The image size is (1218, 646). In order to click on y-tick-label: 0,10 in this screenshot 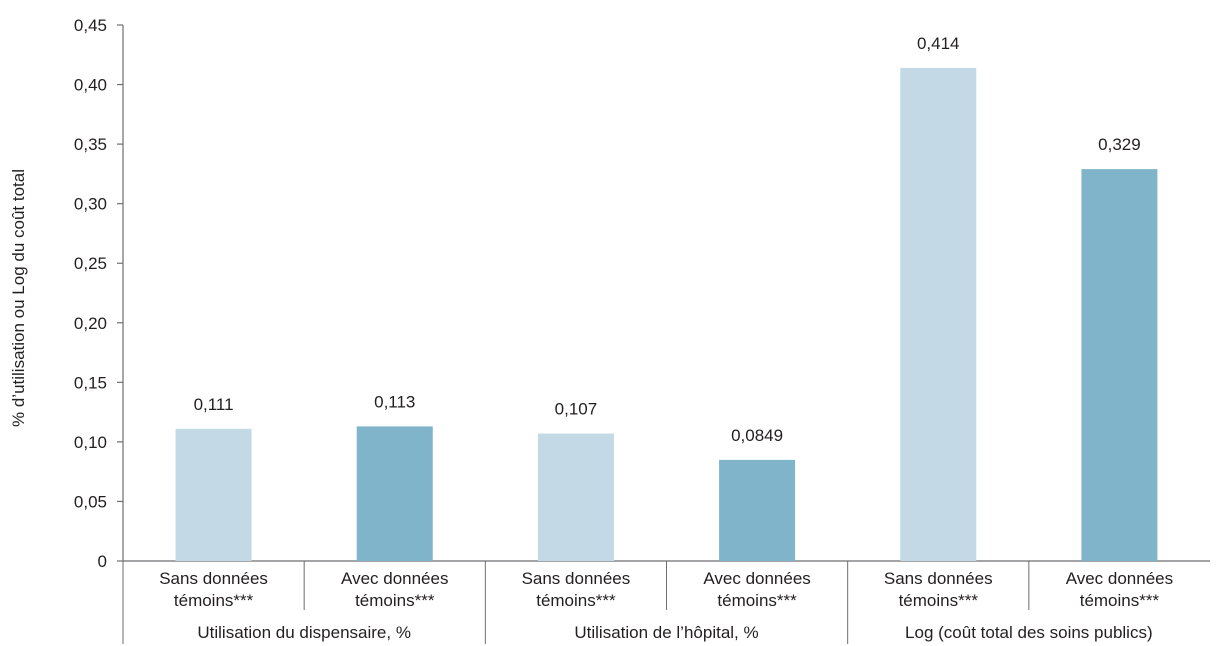, I will do `click(90, 442)`.